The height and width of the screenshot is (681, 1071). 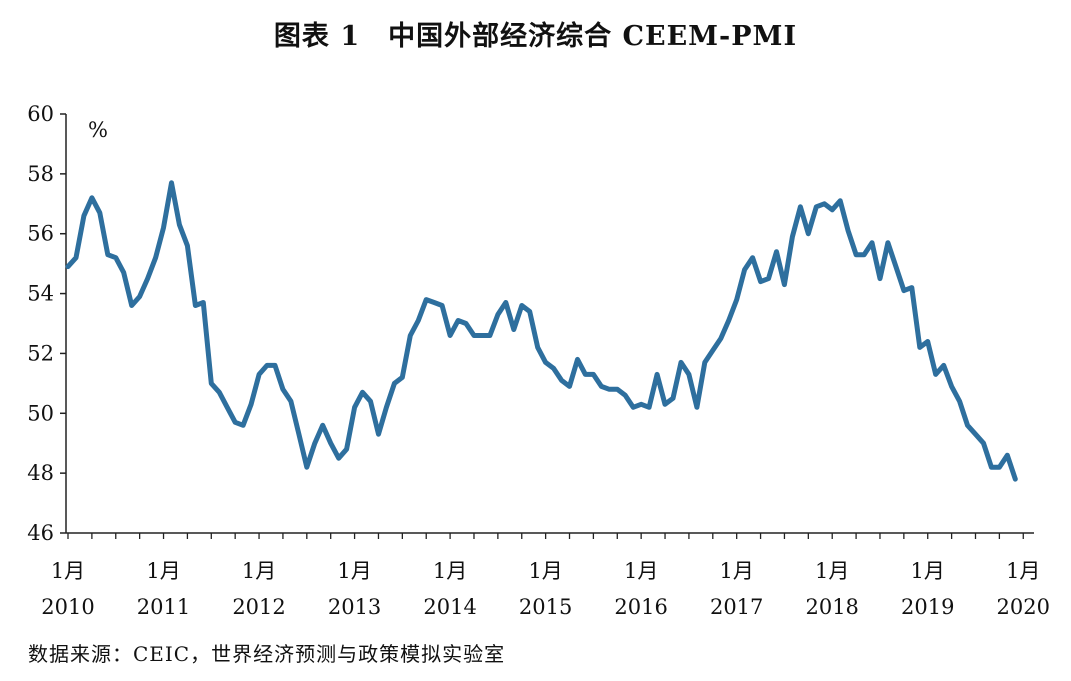 What do you see at coordinates (736, 607) in the screenshot?
I see `x-tick-year: 2017` at bounding box center [736, 607].